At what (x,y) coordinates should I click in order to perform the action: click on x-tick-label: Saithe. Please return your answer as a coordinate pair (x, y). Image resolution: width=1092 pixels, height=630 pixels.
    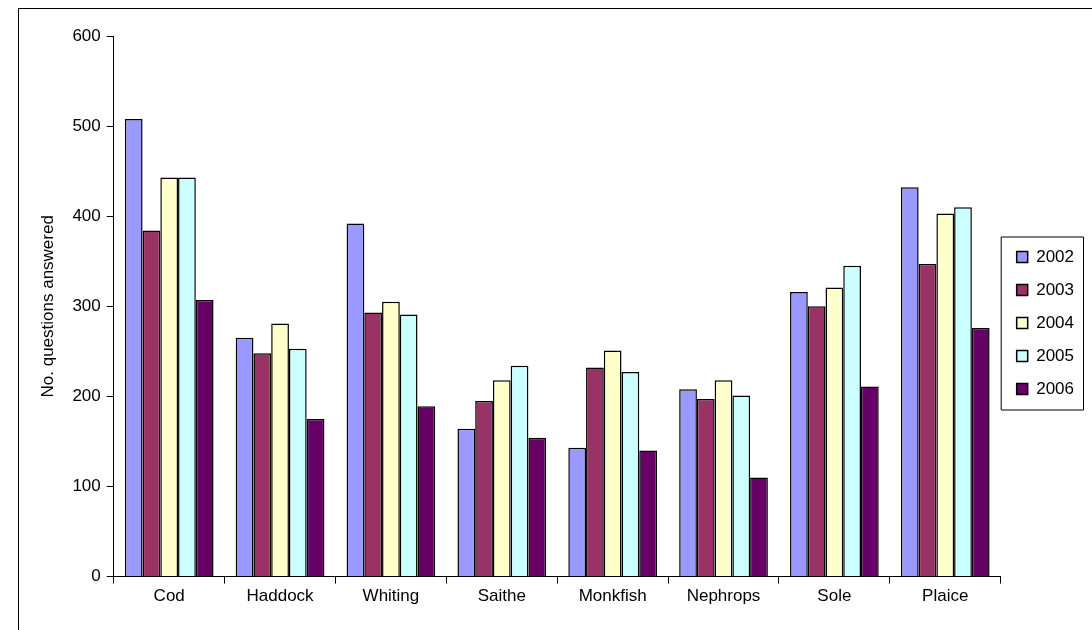
    Looking at the image, I should click on (501, 596).